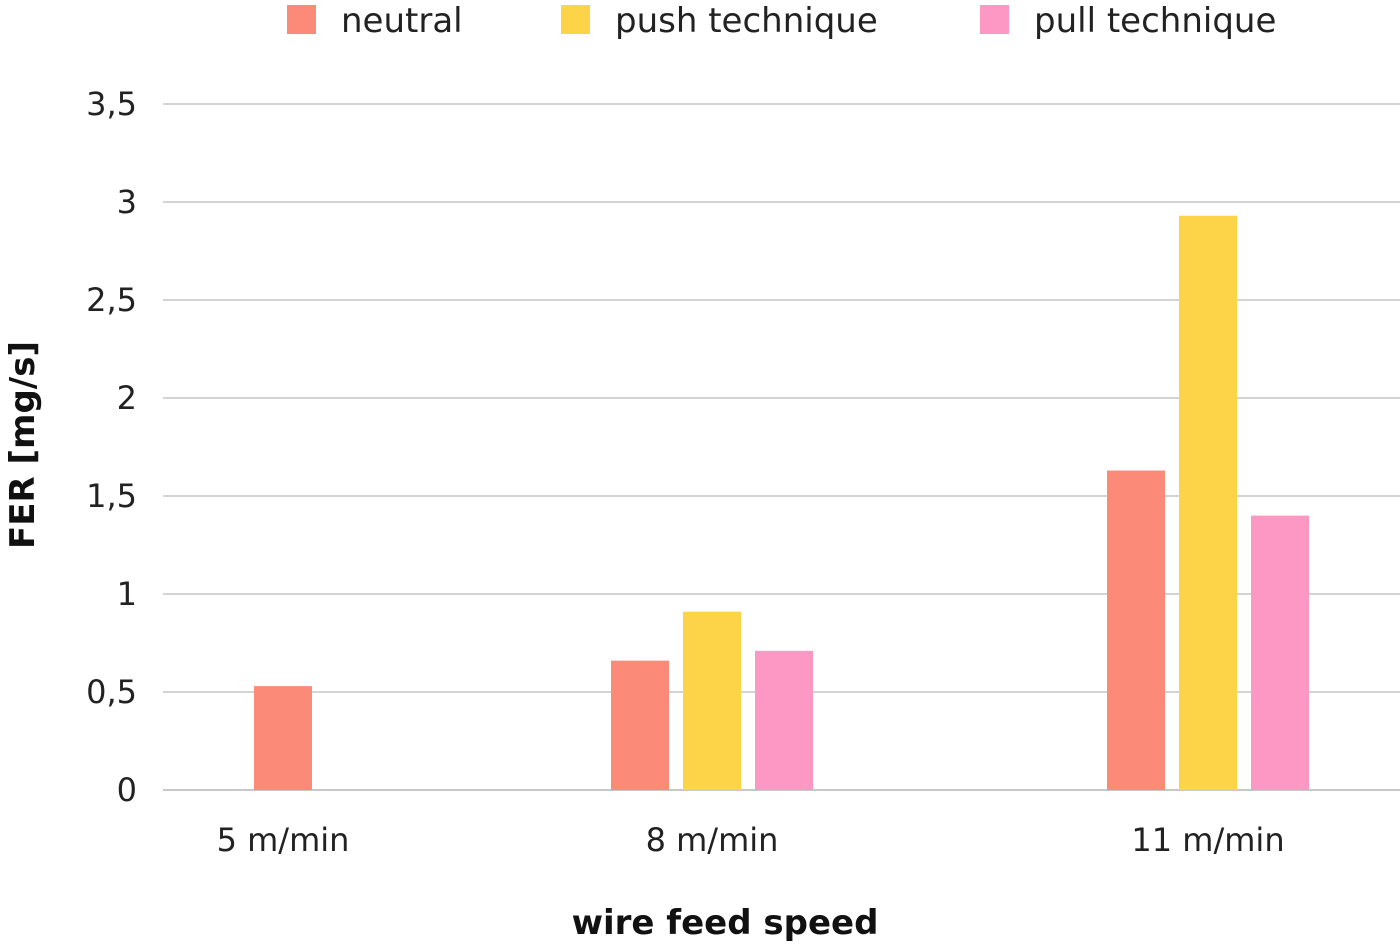 The image size is (1400, 949). I want to click on y-tick-label: 0, so click(127, 790).